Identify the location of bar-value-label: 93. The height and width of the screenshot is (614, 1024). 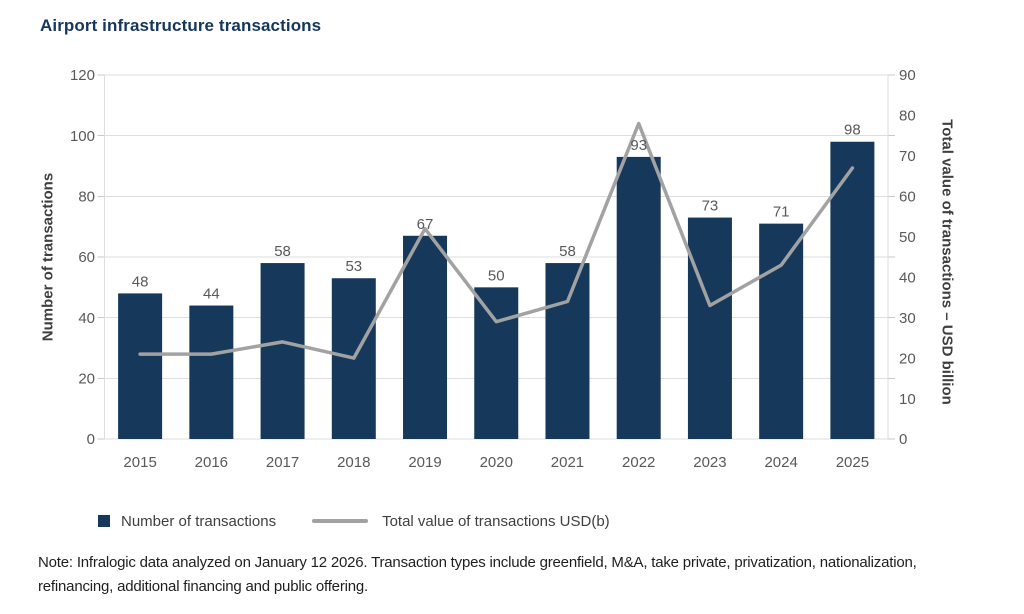
(638, 145).